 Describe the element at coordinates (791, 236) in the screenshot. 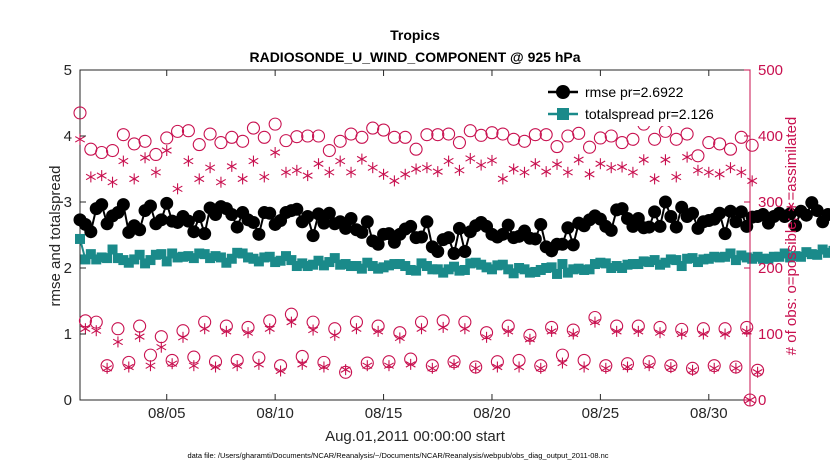

I see `y-axis-right-label: # of obs: o=possible; ∗=assimilated` at that location.